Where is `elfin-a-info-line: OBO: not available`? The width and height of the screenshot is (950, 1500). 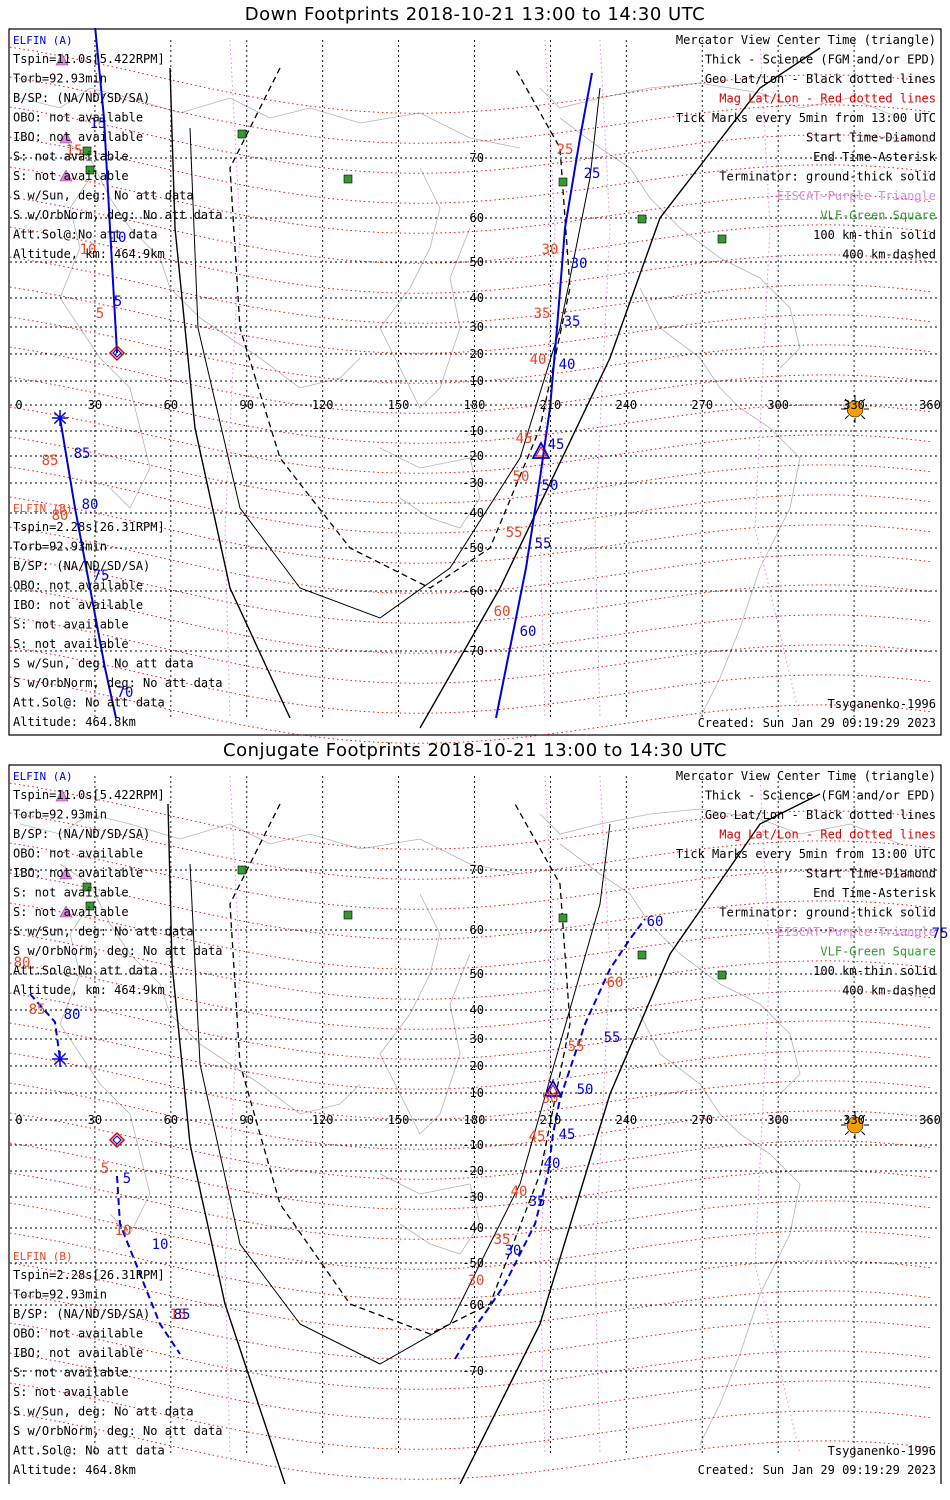
elfin-a-info-line: OBO: not available is located at coordinates (78, 854).